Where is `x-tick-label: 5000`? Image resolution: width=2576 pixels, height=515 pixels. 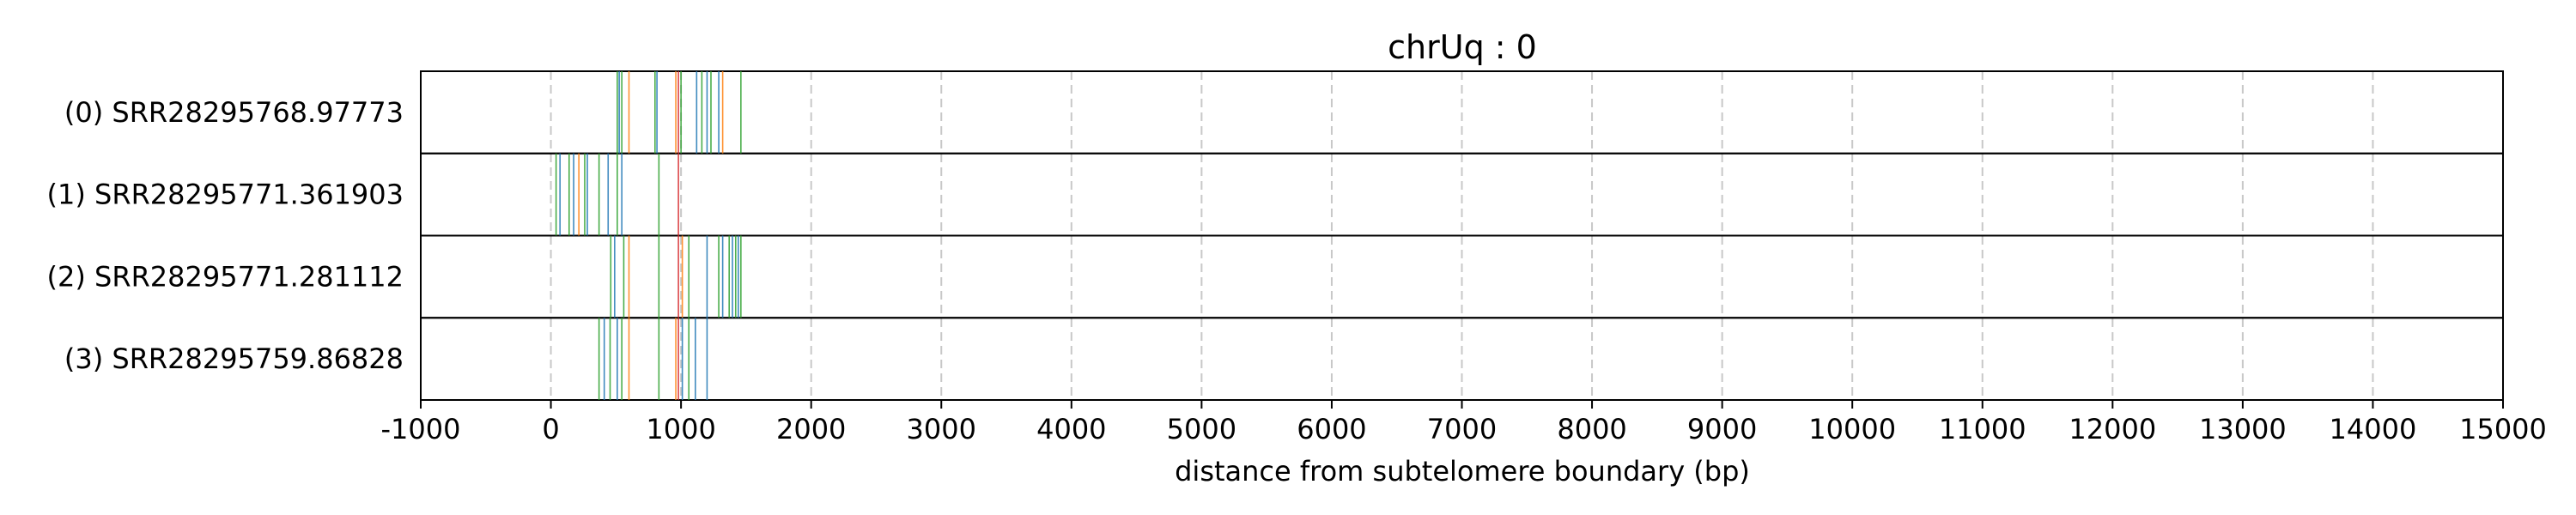
x-tick-label: 5000 is located at coordinates (1202, 429).